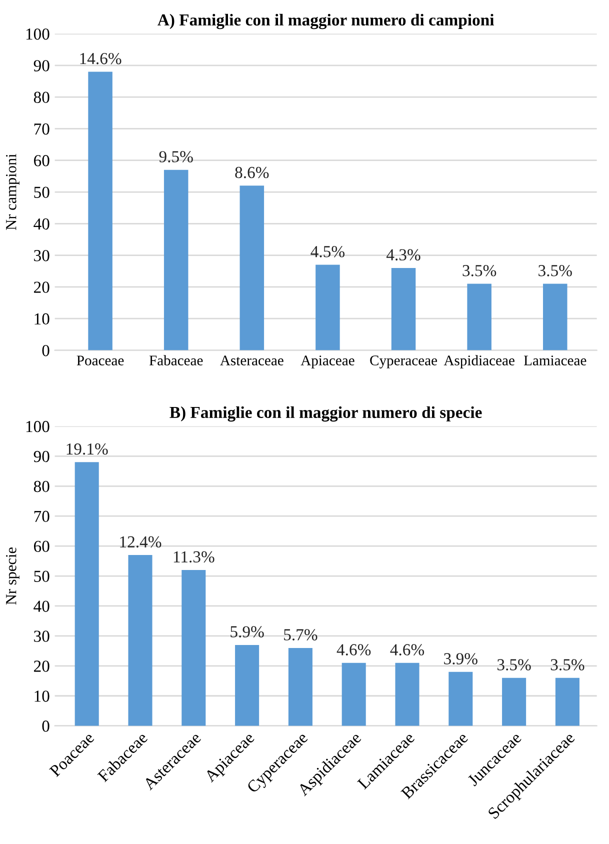 The image size is (609, 844). What do you see at coordinates (461, 658) in the screenshot?
I see `annotation: 3.9%` at bounding box center [461, 658].